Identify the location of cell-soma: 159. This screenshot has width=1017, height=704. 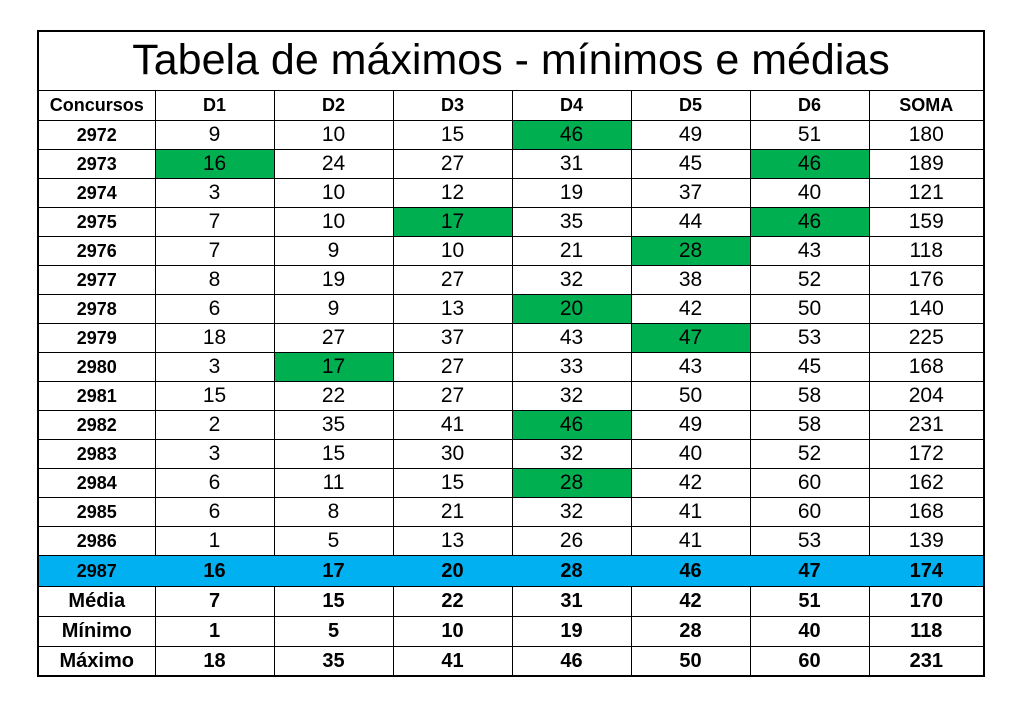
(926, 221).